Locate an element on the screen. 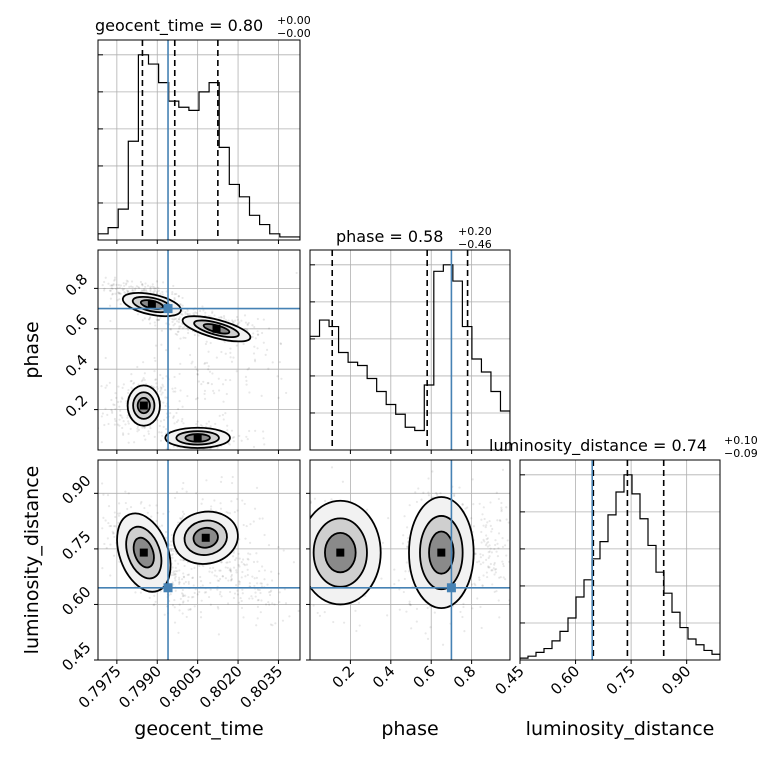 The width and height of the screenshot is (760, 760). scatter-geocent-time-vs-phase-yticklabel-1: 0.4 is located at coordinates (77, 366).